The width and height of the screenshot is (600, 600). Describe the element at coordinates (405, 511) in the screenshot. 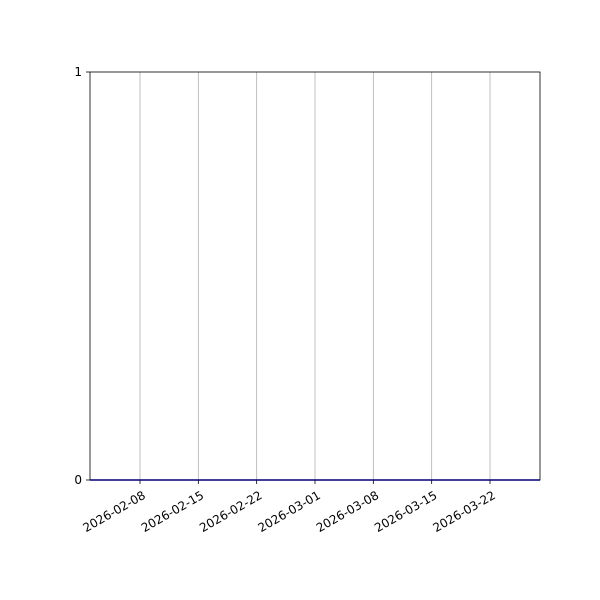

I see `x-tick-label: 2026-03-15` at that location.